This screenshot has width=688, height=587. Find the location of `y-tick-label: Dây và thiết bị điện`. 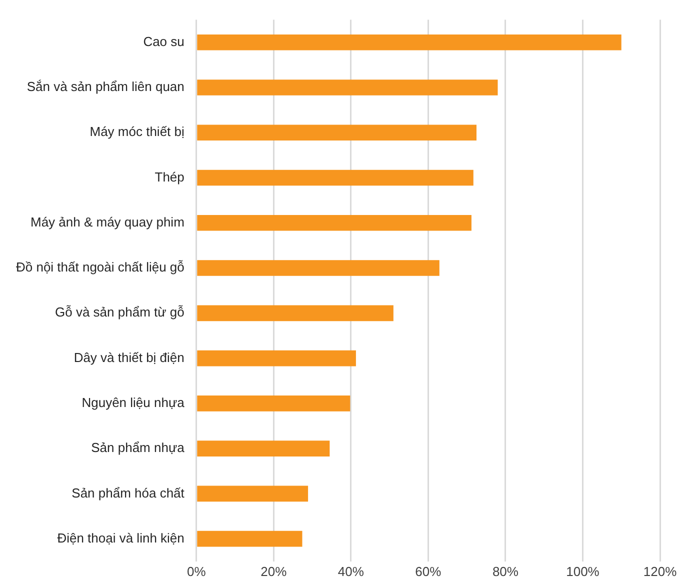

y-tick-label: Dây và thiết bị điện is located at coordinates (129, 357).